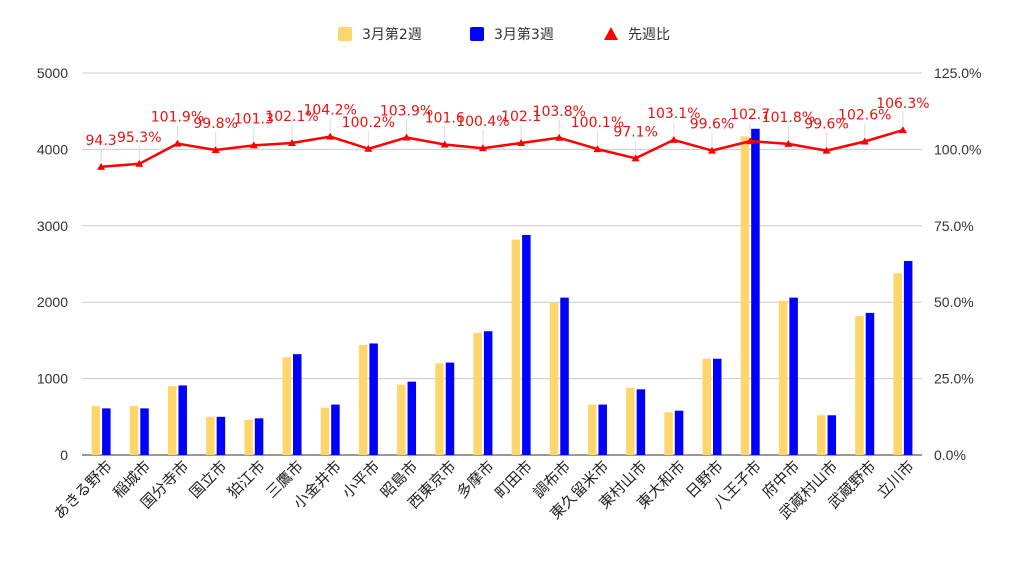 The height and width of the screenshot is (563, 1024). What do you see at coordinates (513, 479) in the screenshot?
I see `category-label: 町田市` at bounding box center [513, 479].